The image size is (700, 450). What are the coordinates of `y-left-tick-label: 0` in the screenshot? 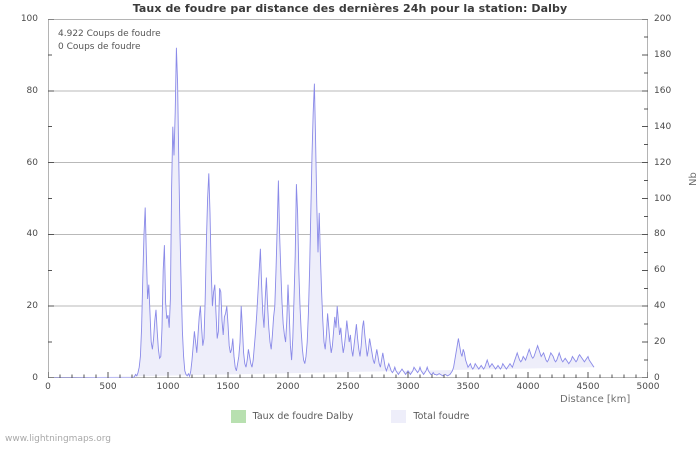 It's located at (35, 378).